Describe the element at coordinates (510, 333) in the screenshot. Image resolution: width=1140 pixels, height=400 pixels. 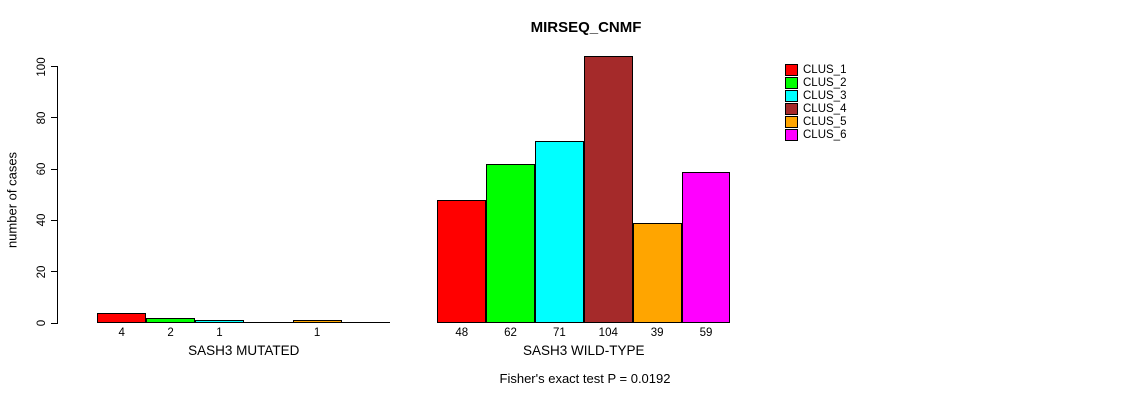
I see `bar-value-label: 62` at that location.